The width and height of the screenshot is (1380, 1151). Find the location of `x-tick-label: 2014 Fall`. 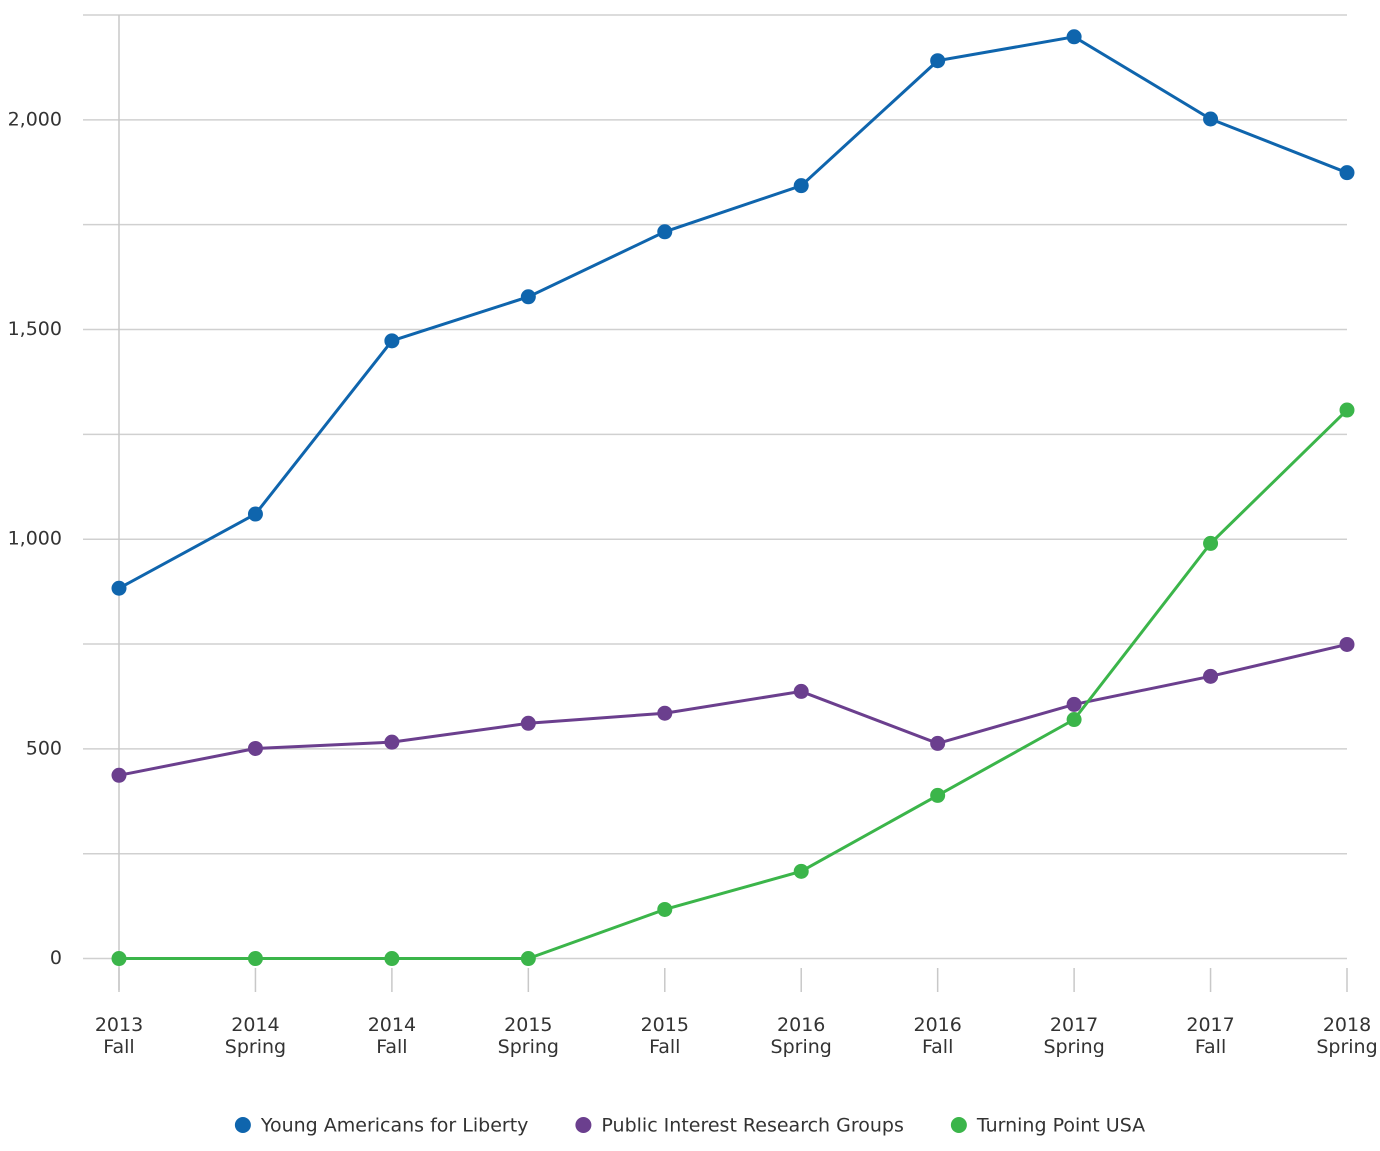

x-tick-label: 2014 Fall is located at coordinates (392, 1036).